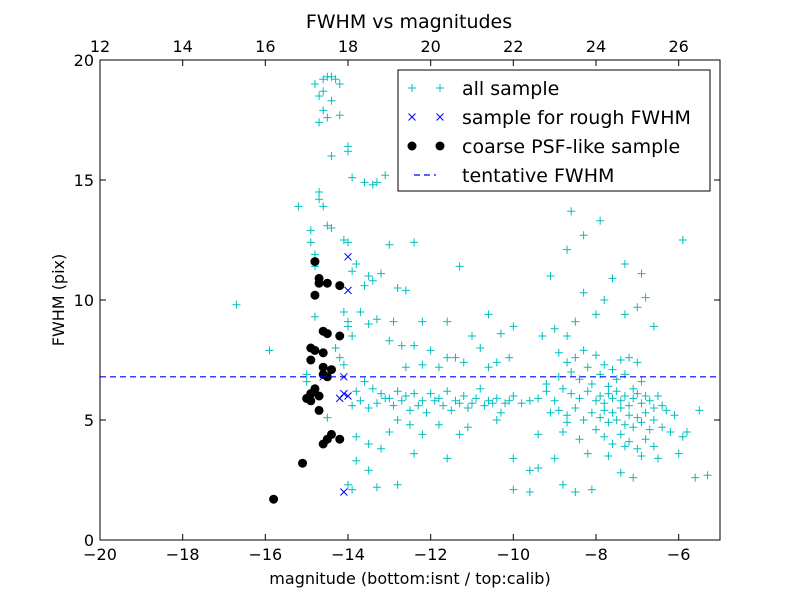 The image size is (800, 600). What do you see at coordinates (84, 180) in the screenshot?
I see `y-tick-label: 15` at bounding box center [84, 180].